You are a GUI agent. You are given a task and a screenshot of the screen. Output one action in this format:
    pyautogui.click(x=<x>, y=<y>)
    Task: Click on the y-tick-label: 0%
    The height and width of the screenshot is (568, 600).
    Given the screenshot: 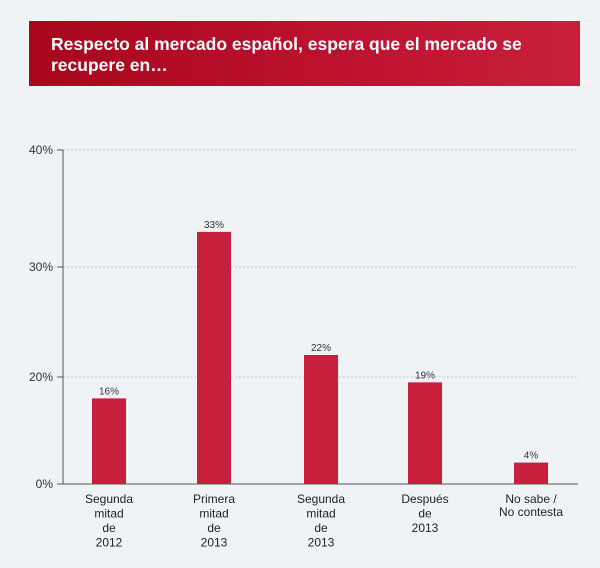 What is the action you would take?
    pyautogui.click(x=45, y=484)
    